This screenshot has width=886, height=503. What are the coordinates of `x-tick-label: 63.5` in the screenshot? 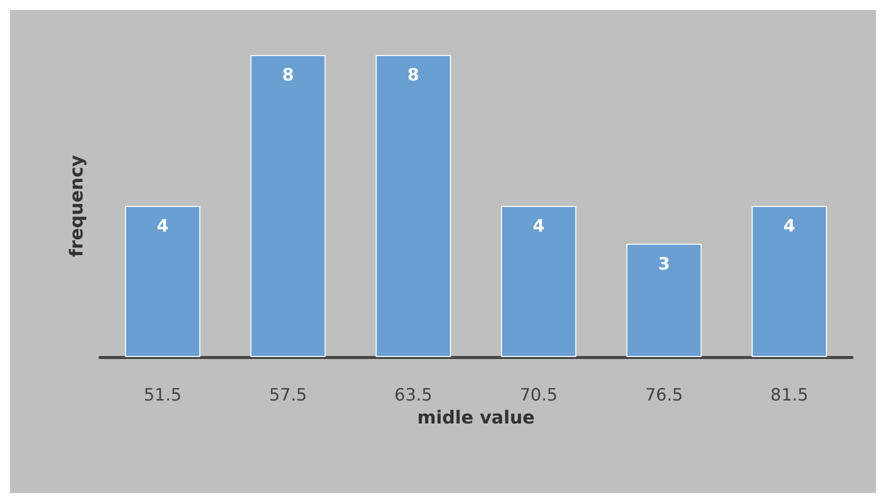 It's located at (413, 396).